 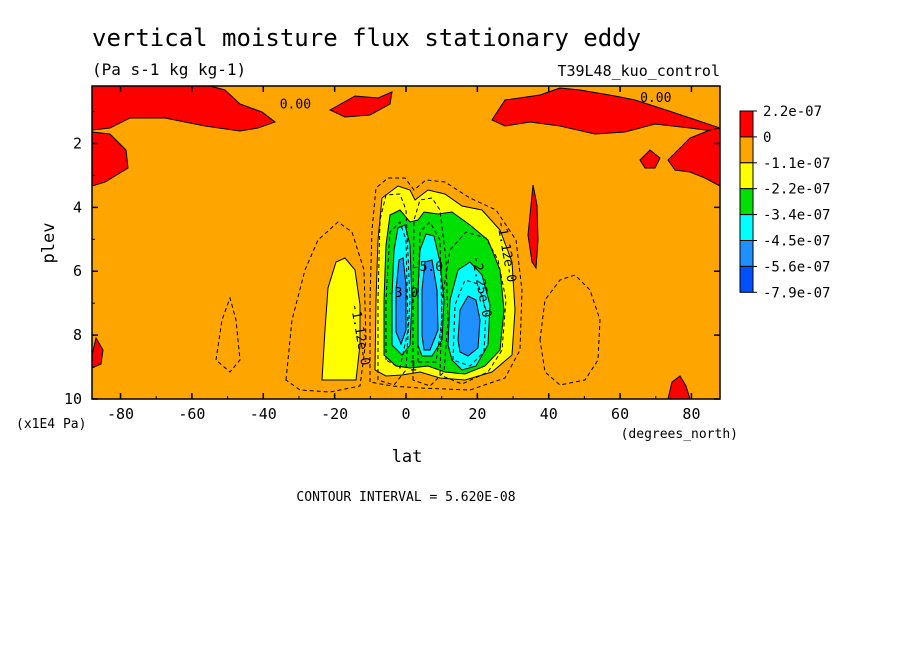 I want to click on x-tick-label: 20, so click(x=477, y=414).